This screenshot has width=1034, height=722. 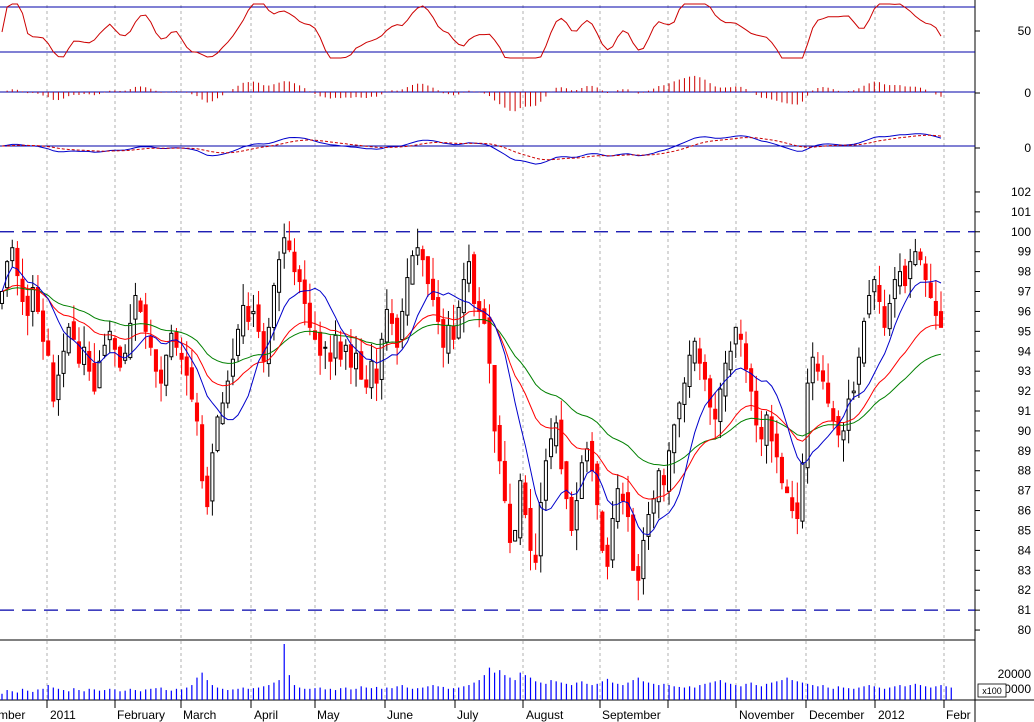 What do you see at coordinates (1025, 471) in the screenshot?
I see `price-tick-label: 88` at bounding box center [1025, 471].